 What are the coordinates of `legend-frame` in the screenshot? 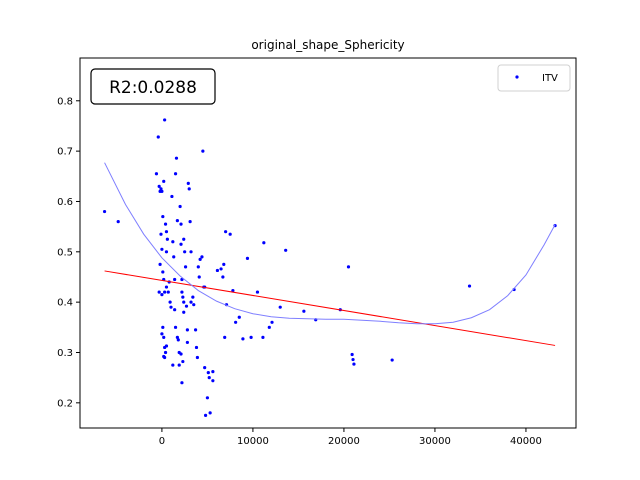 It's located at (534, 78).